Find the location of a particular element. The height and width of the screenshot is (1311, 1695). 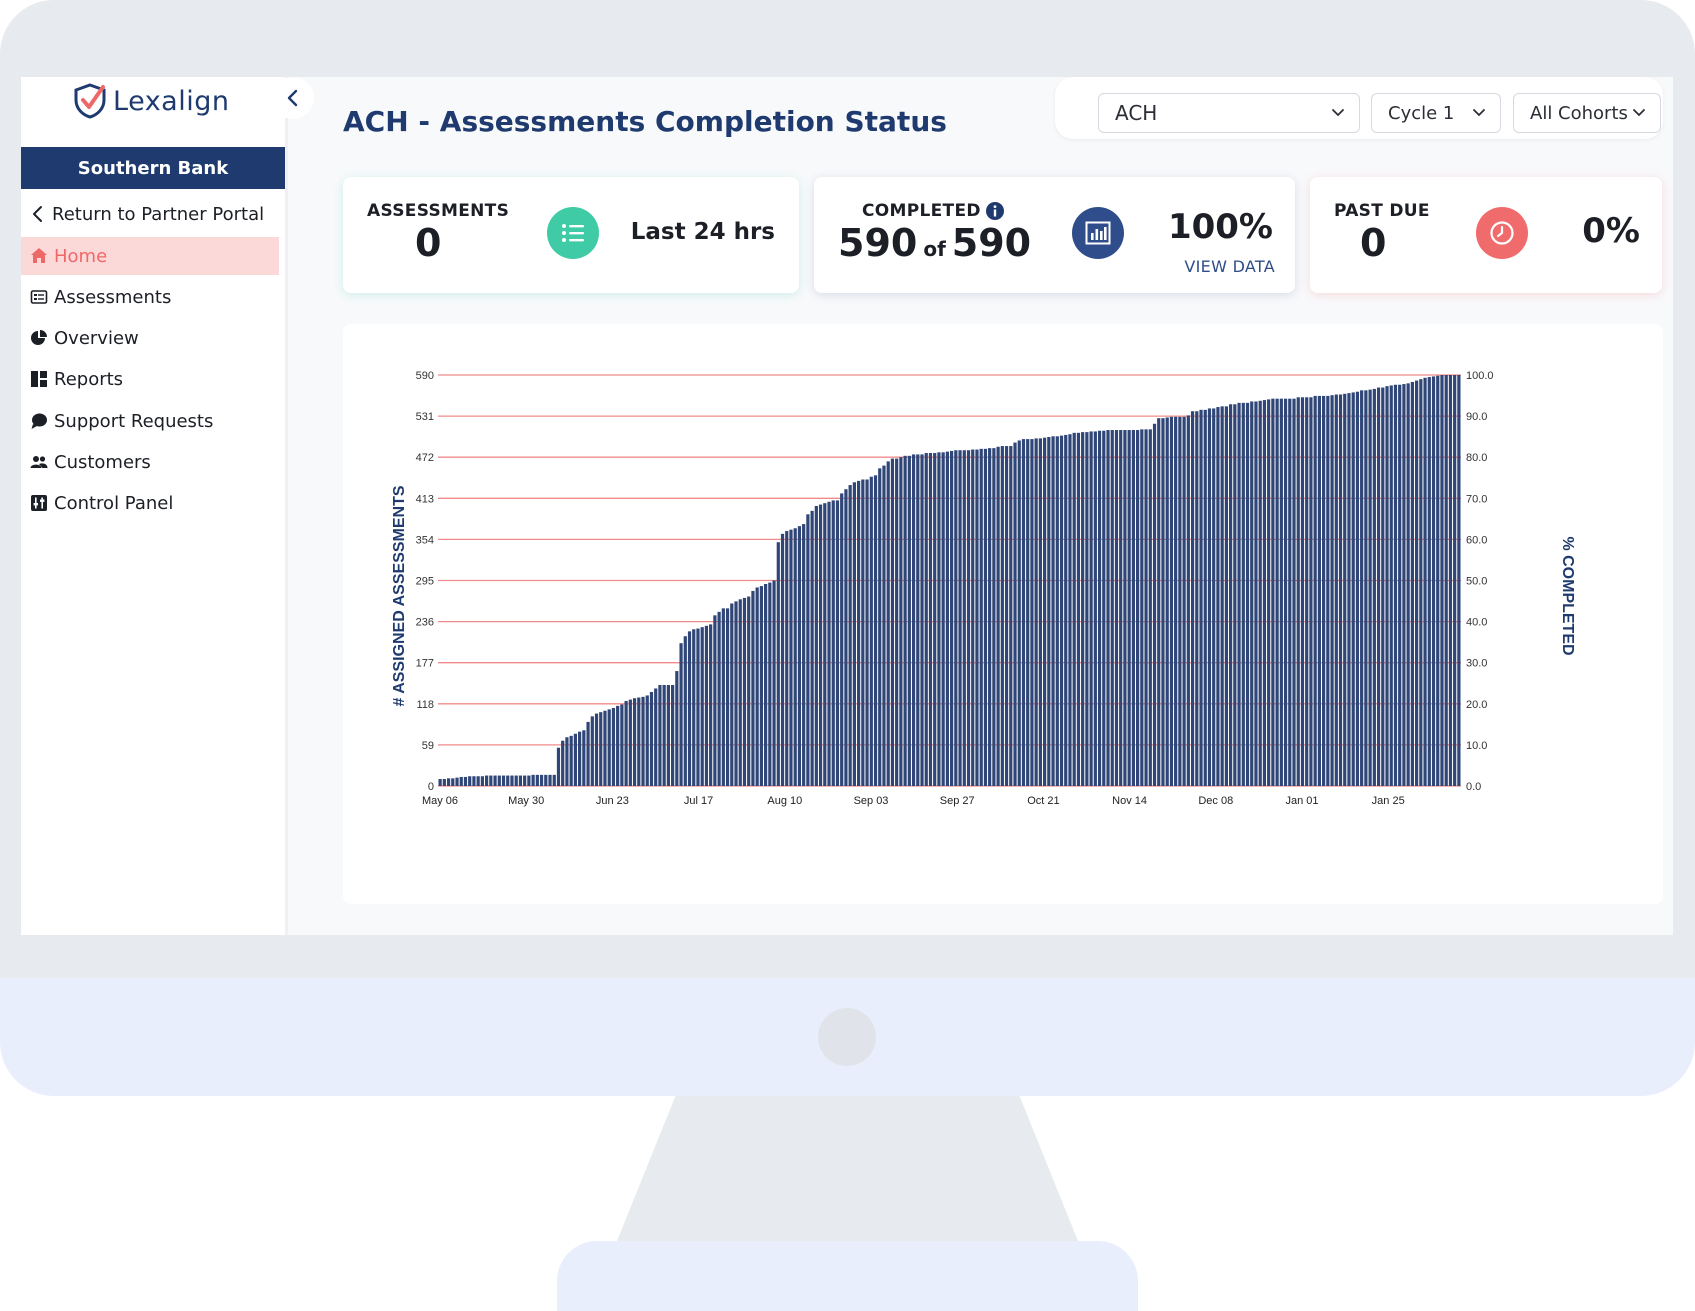

list-icon is located at coordinates (573, 233).